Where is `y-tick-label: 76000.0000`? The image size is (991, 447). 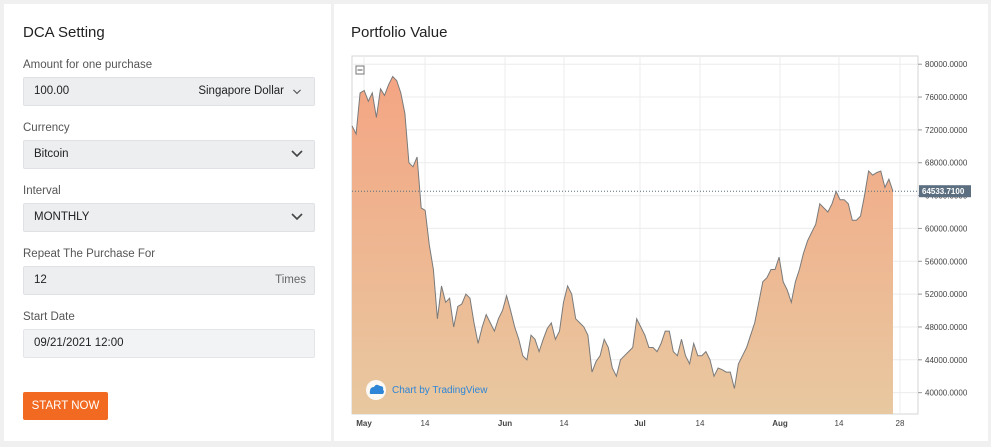 y-tick-label: 76000.0000 is located at coordinates (946, 97).